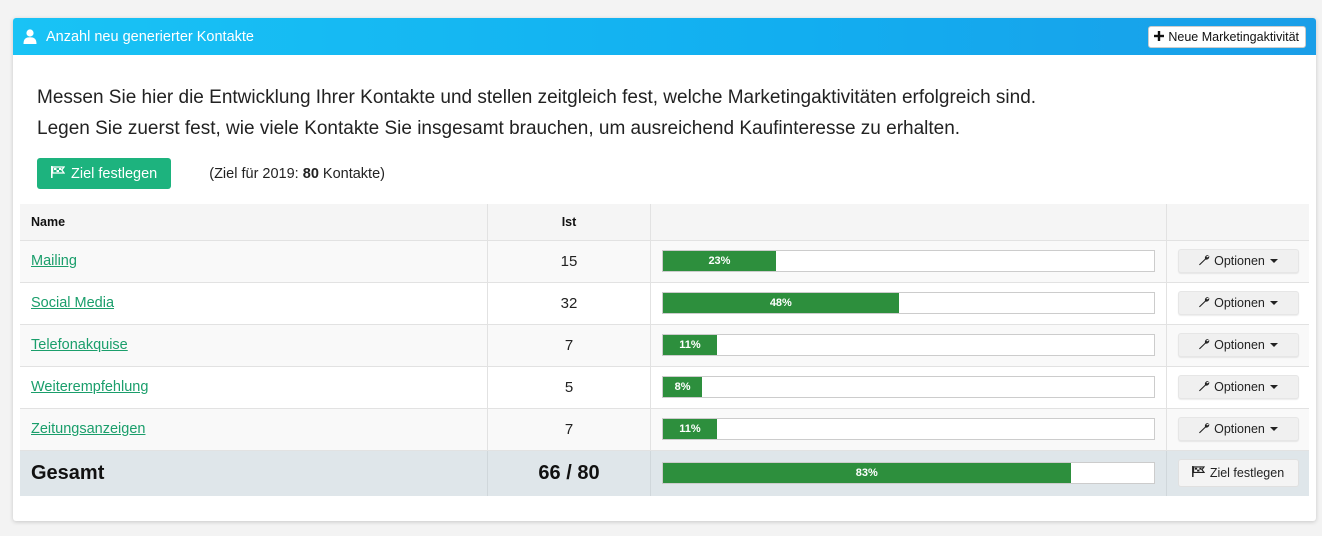 This screenshot has height=536, width=1322. Describe the element at coordinates (90, 387) in the screenshot. I see `activity-link: Weiterempfehlung` at that location.